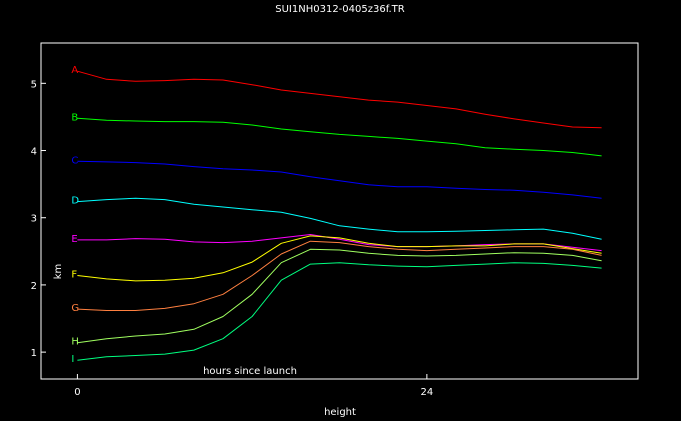 The image size is (681, 421). I want to click on y-tick-label: 3, so click(34, 219).